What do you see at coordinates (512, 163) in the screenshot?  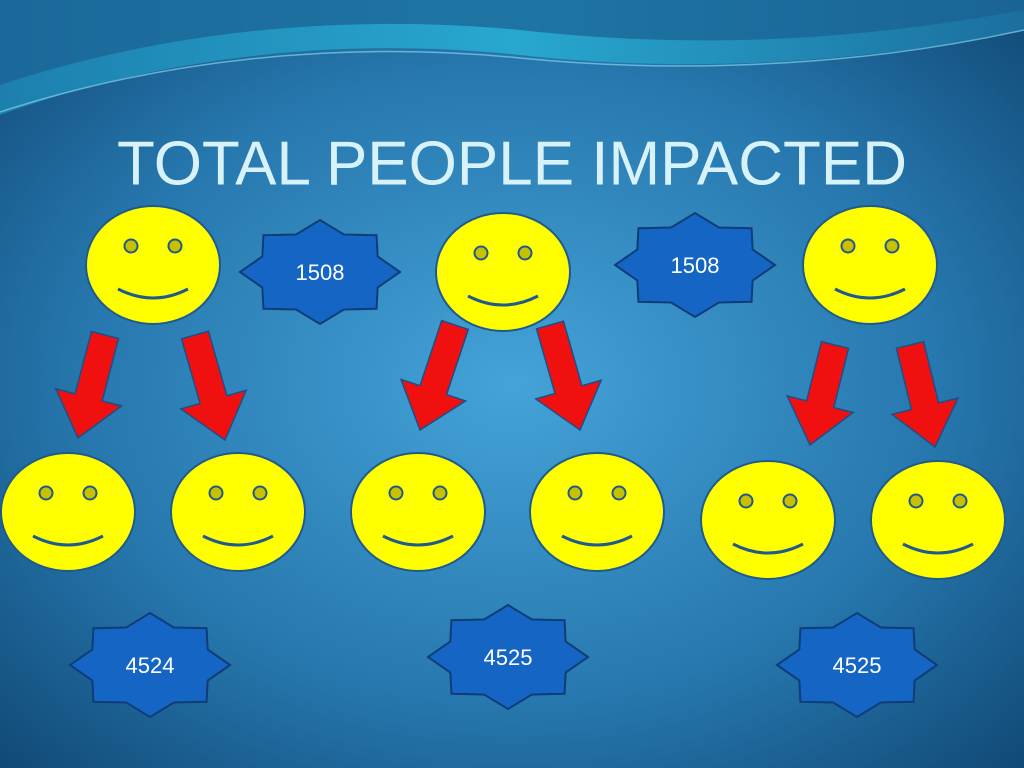 I see `title: TOTAL PEOPLE IMPACTED` at bounding box center [512, 163].